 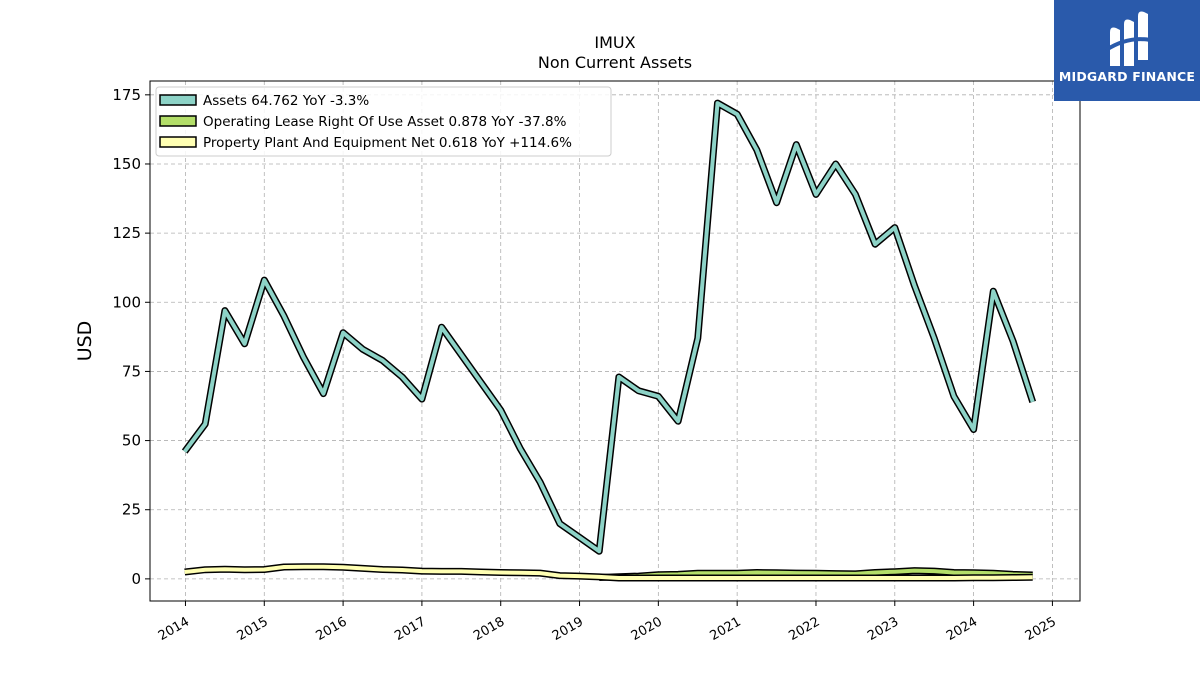 What do you see at coordinates (126, 95) in the screenshot?
I see `y-tick-label: 175` at bounding box center [126, 95].